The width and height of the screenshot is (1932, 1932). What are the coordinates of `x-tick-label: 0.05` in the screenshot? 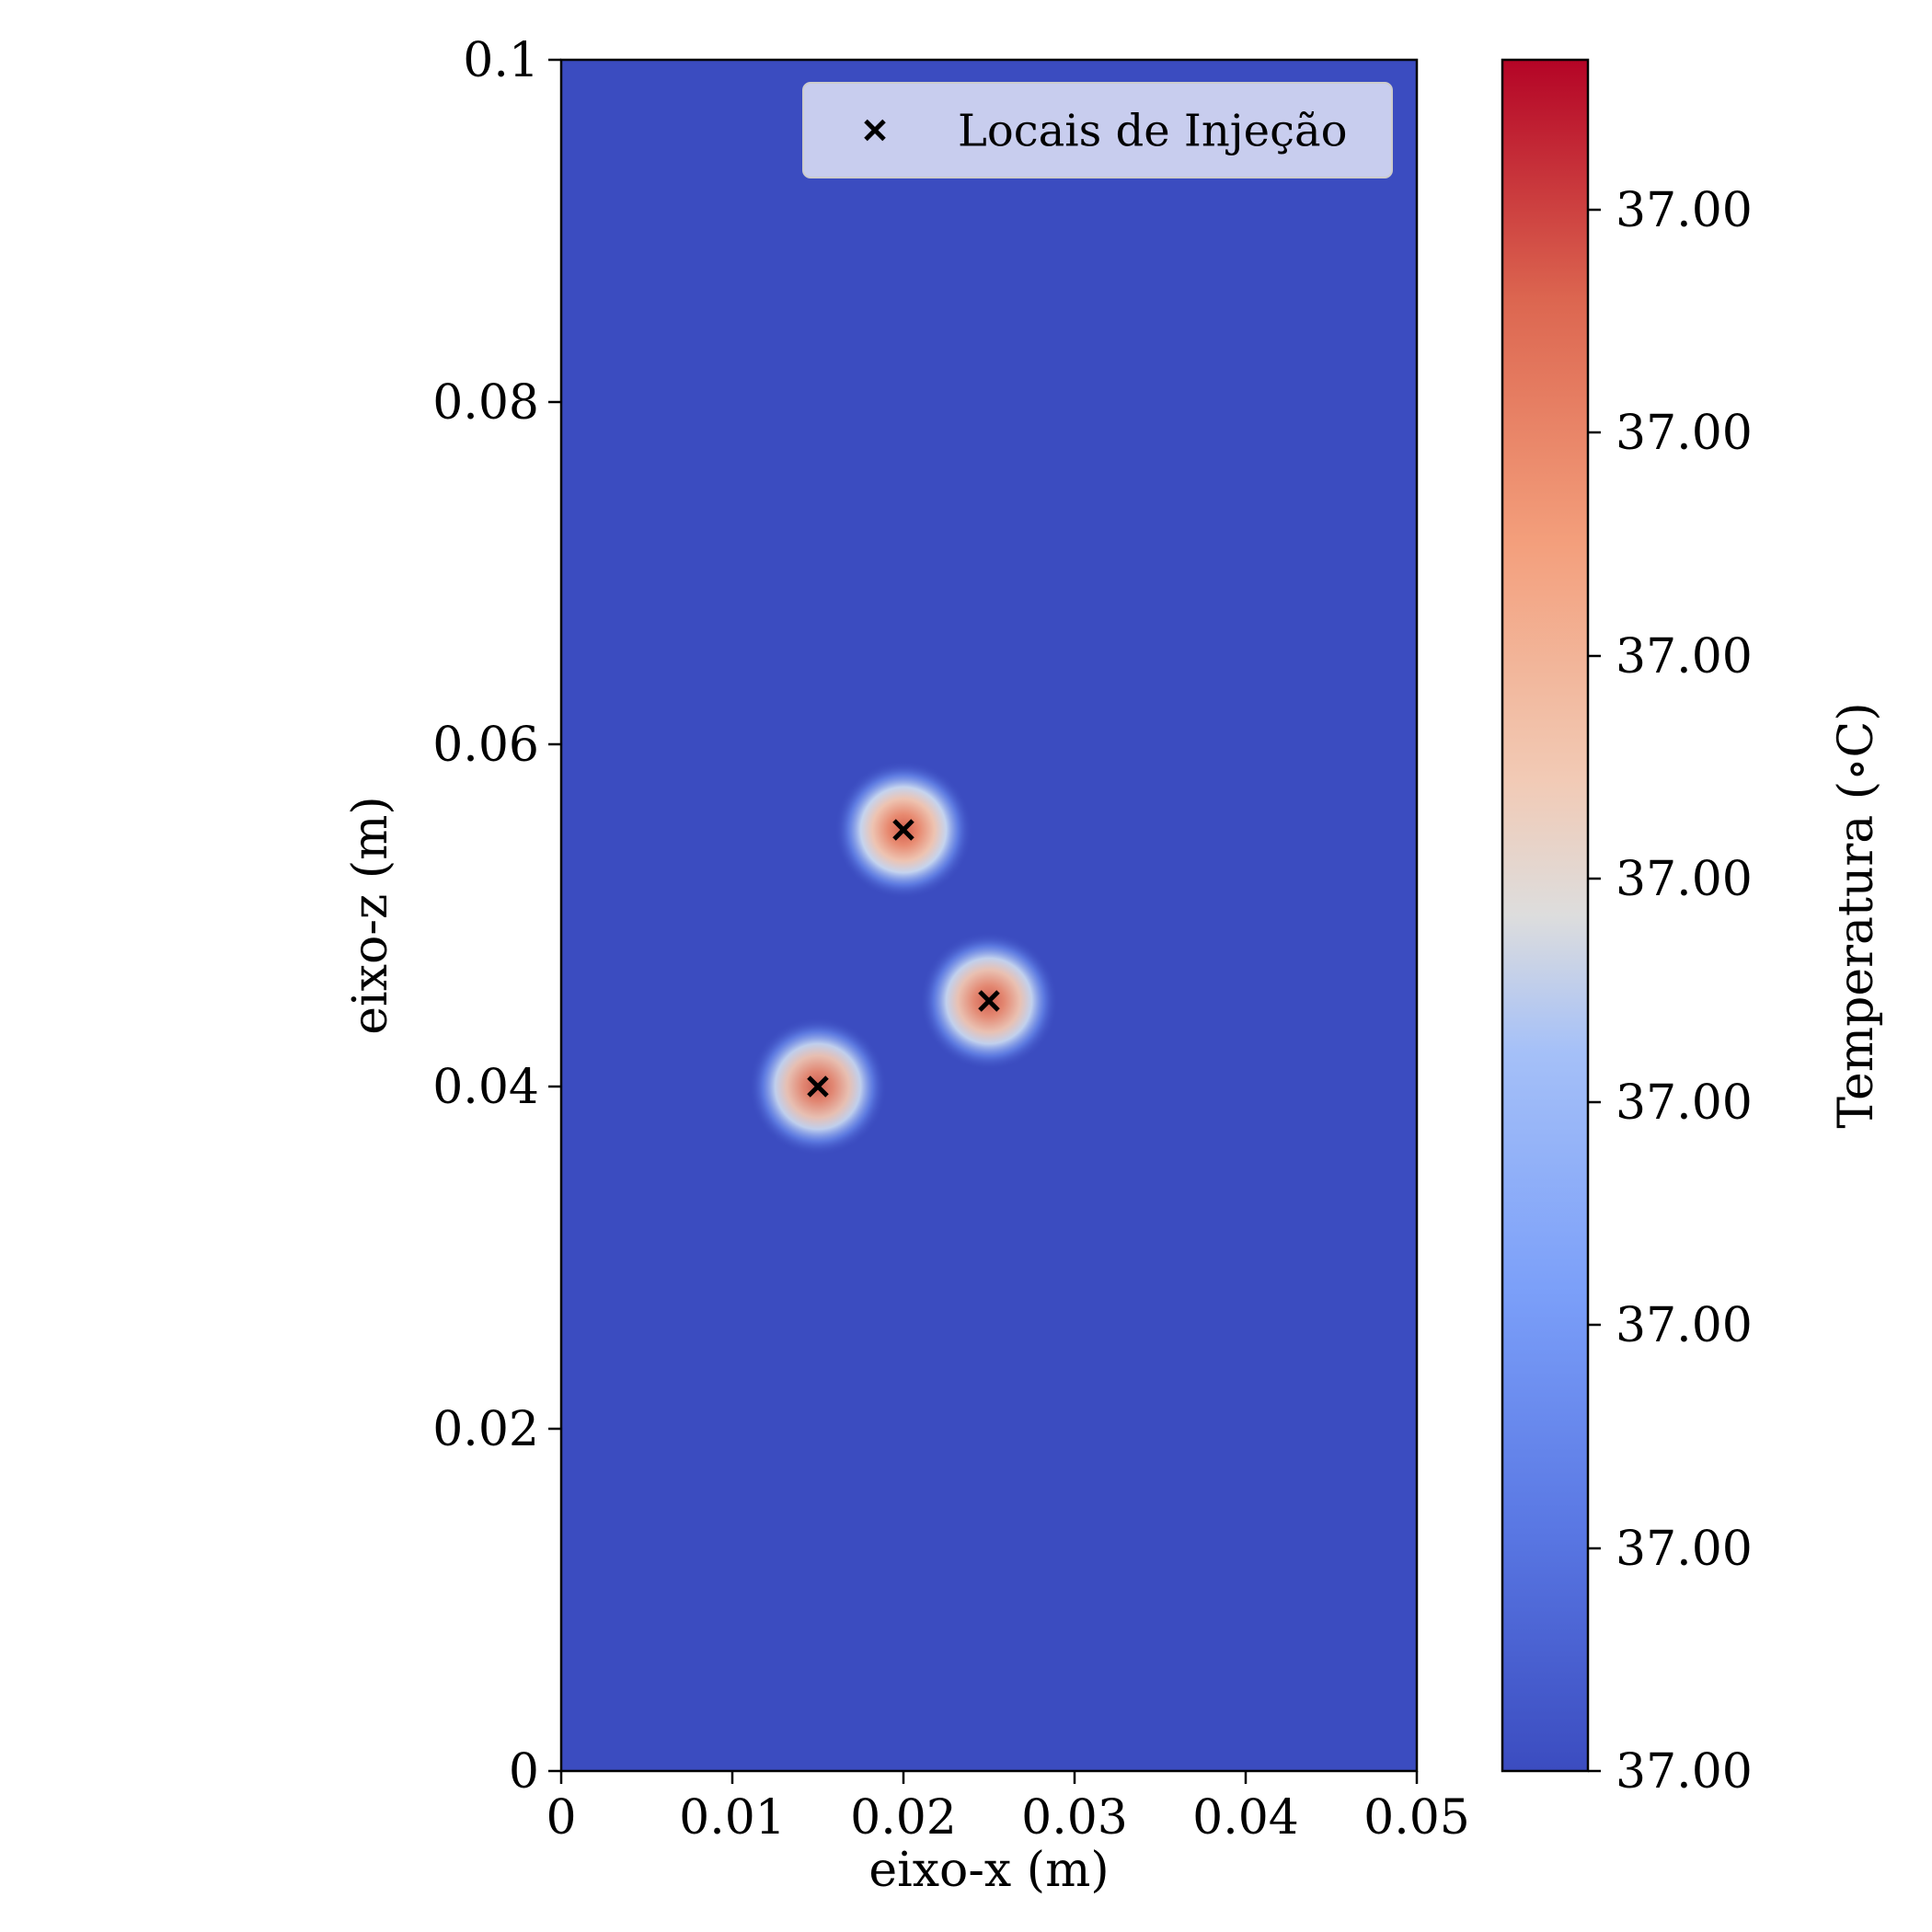 It's located at (1416, 1818).